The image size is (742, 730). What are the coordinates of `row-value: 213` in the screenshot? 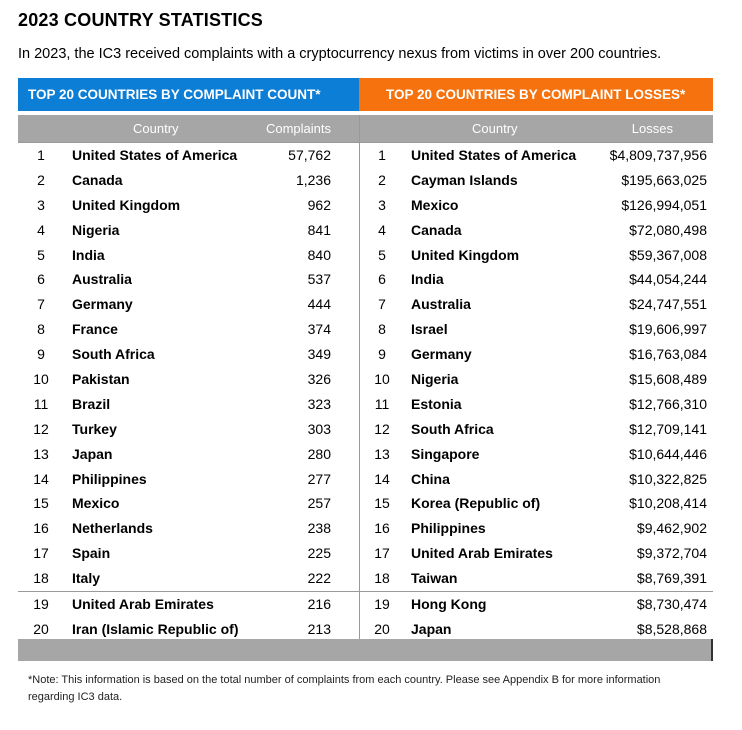 It's located at (319, 628).